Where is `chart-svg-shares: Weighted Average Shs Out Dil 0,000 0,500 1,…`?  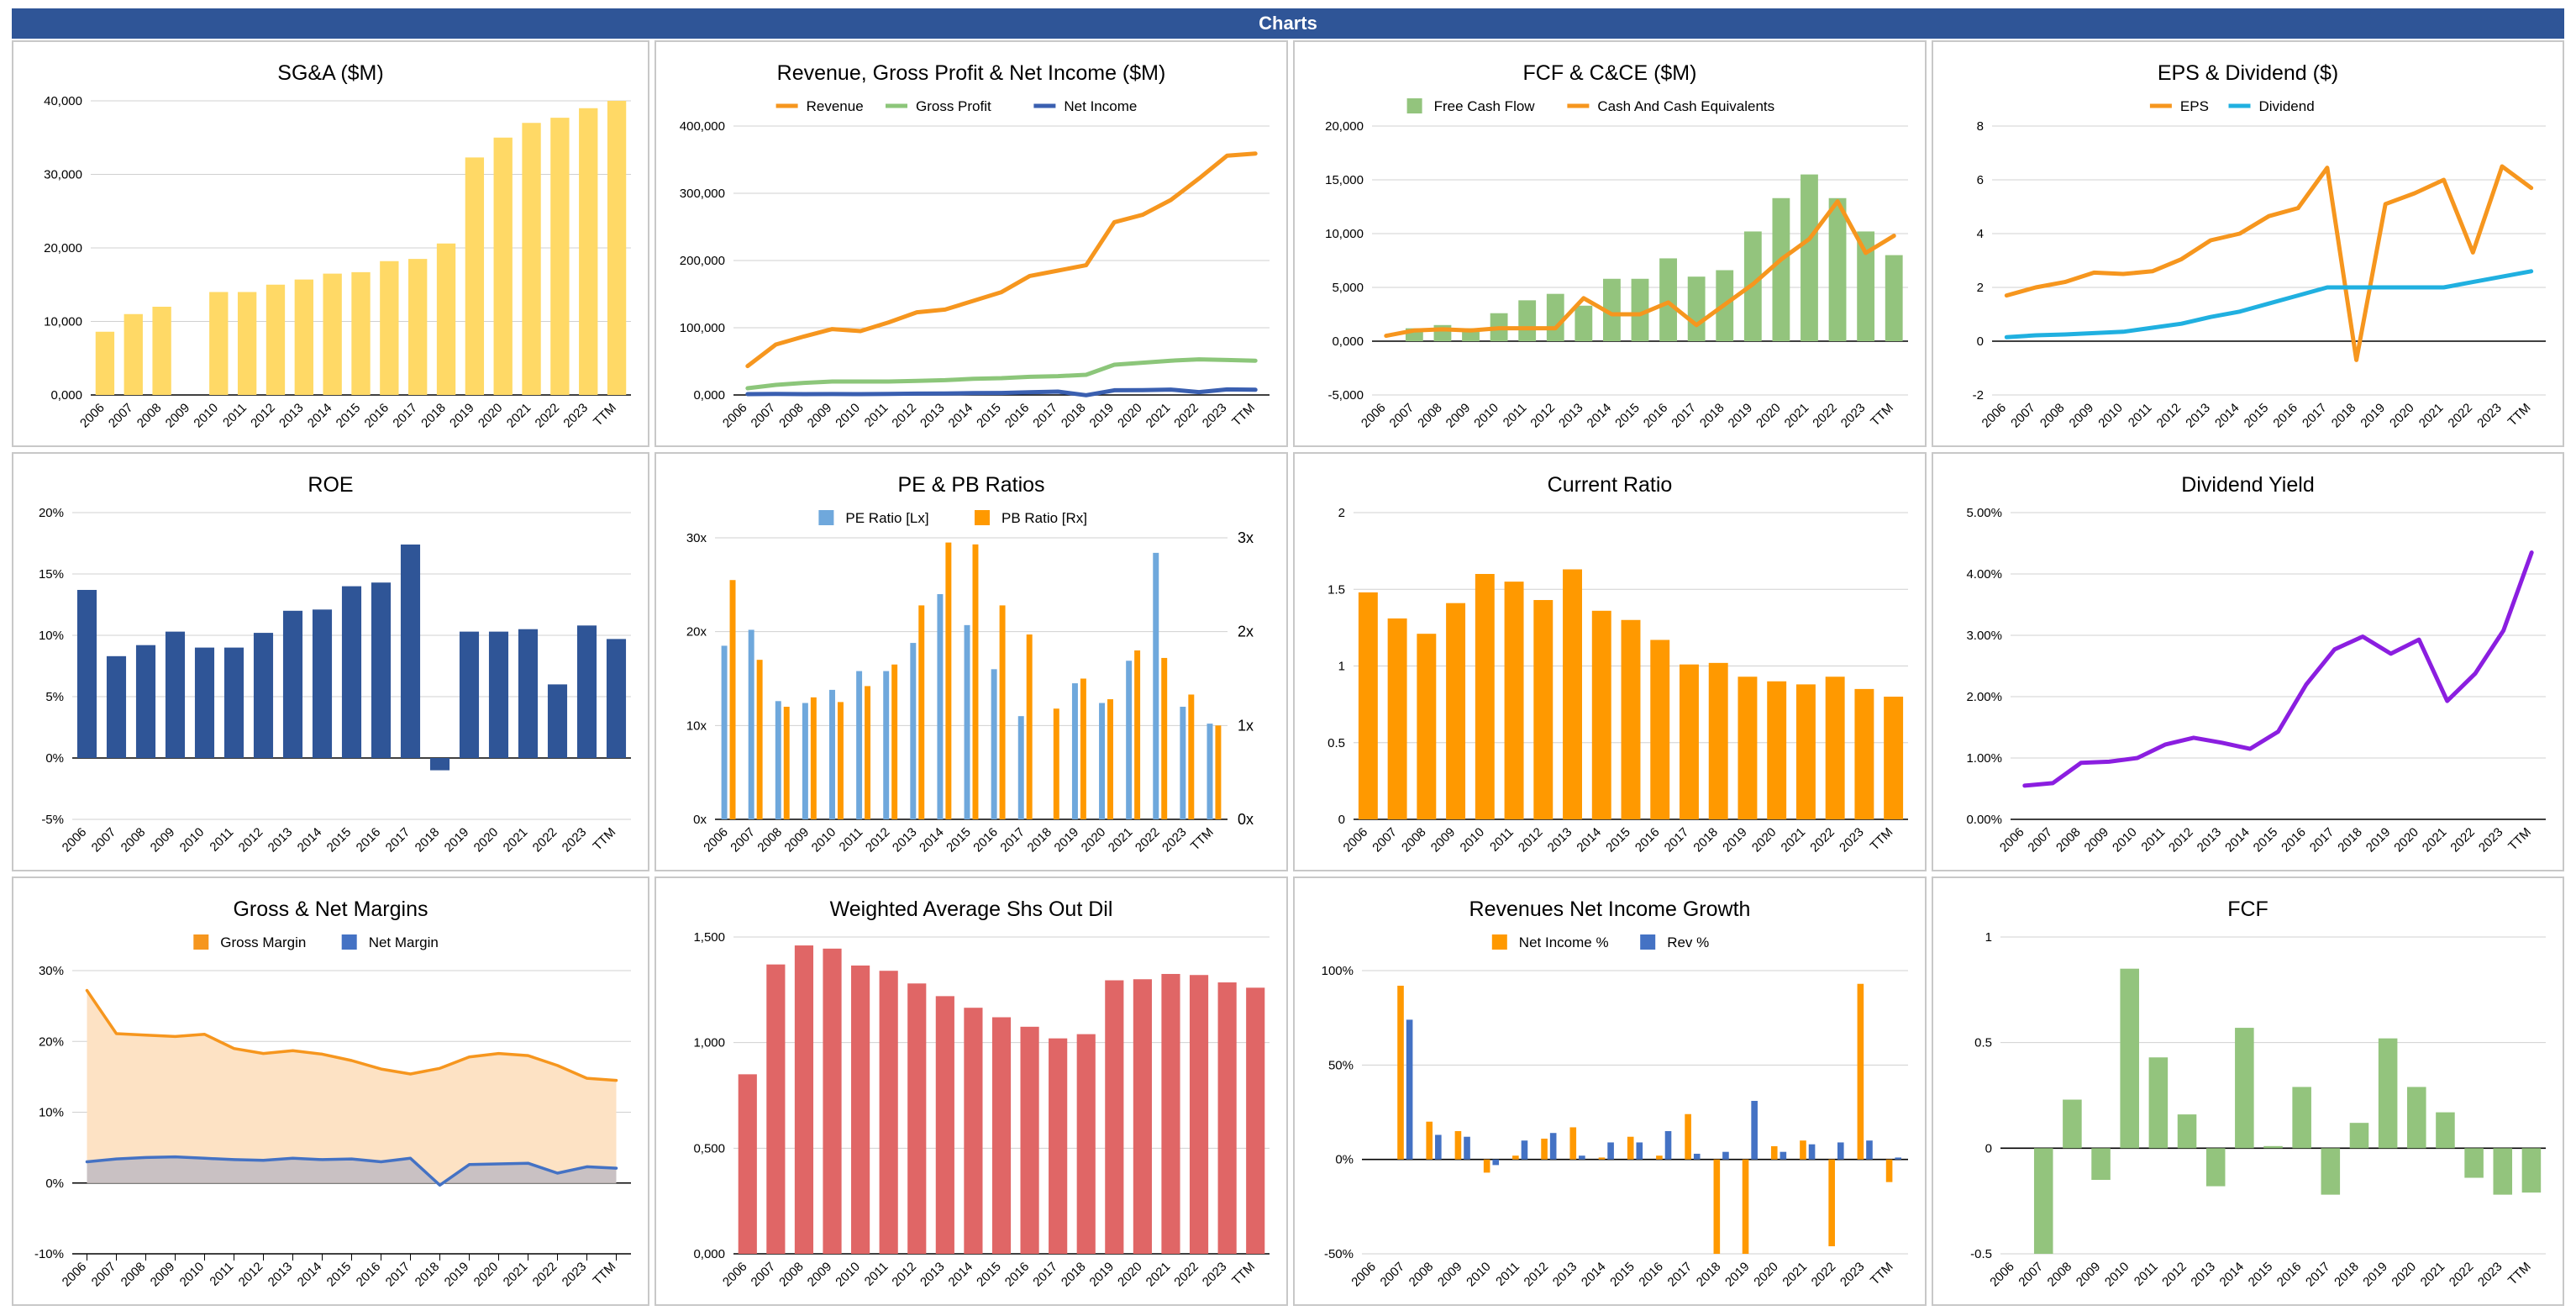 chart-svg-shares: Weighted Average Shs Out Dil 0,000 0,500 1,… is located at coordinates (981, 1094).